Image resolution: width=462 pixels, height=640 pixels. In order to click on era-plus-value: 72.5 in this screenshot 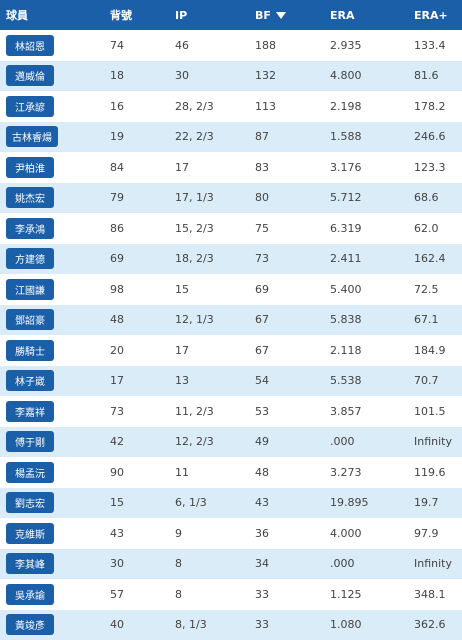, I will do `click(426, 289)`.